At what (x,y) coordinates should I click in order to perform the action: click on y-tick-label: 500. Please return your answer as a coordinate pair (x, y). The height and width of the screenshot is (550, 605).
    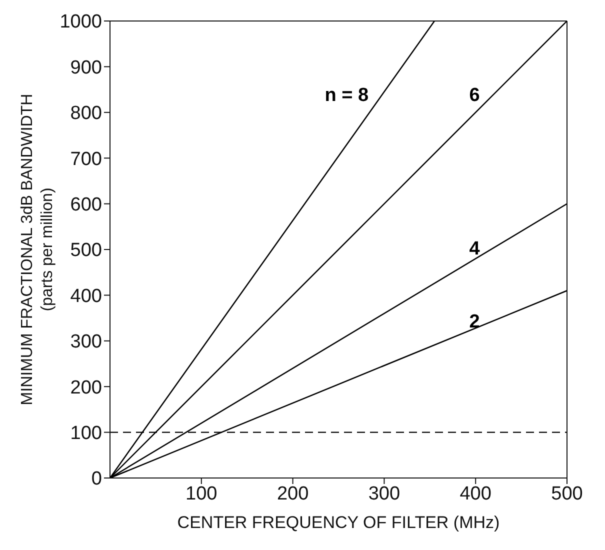
    Looking at the image, I should click on (86, 251).